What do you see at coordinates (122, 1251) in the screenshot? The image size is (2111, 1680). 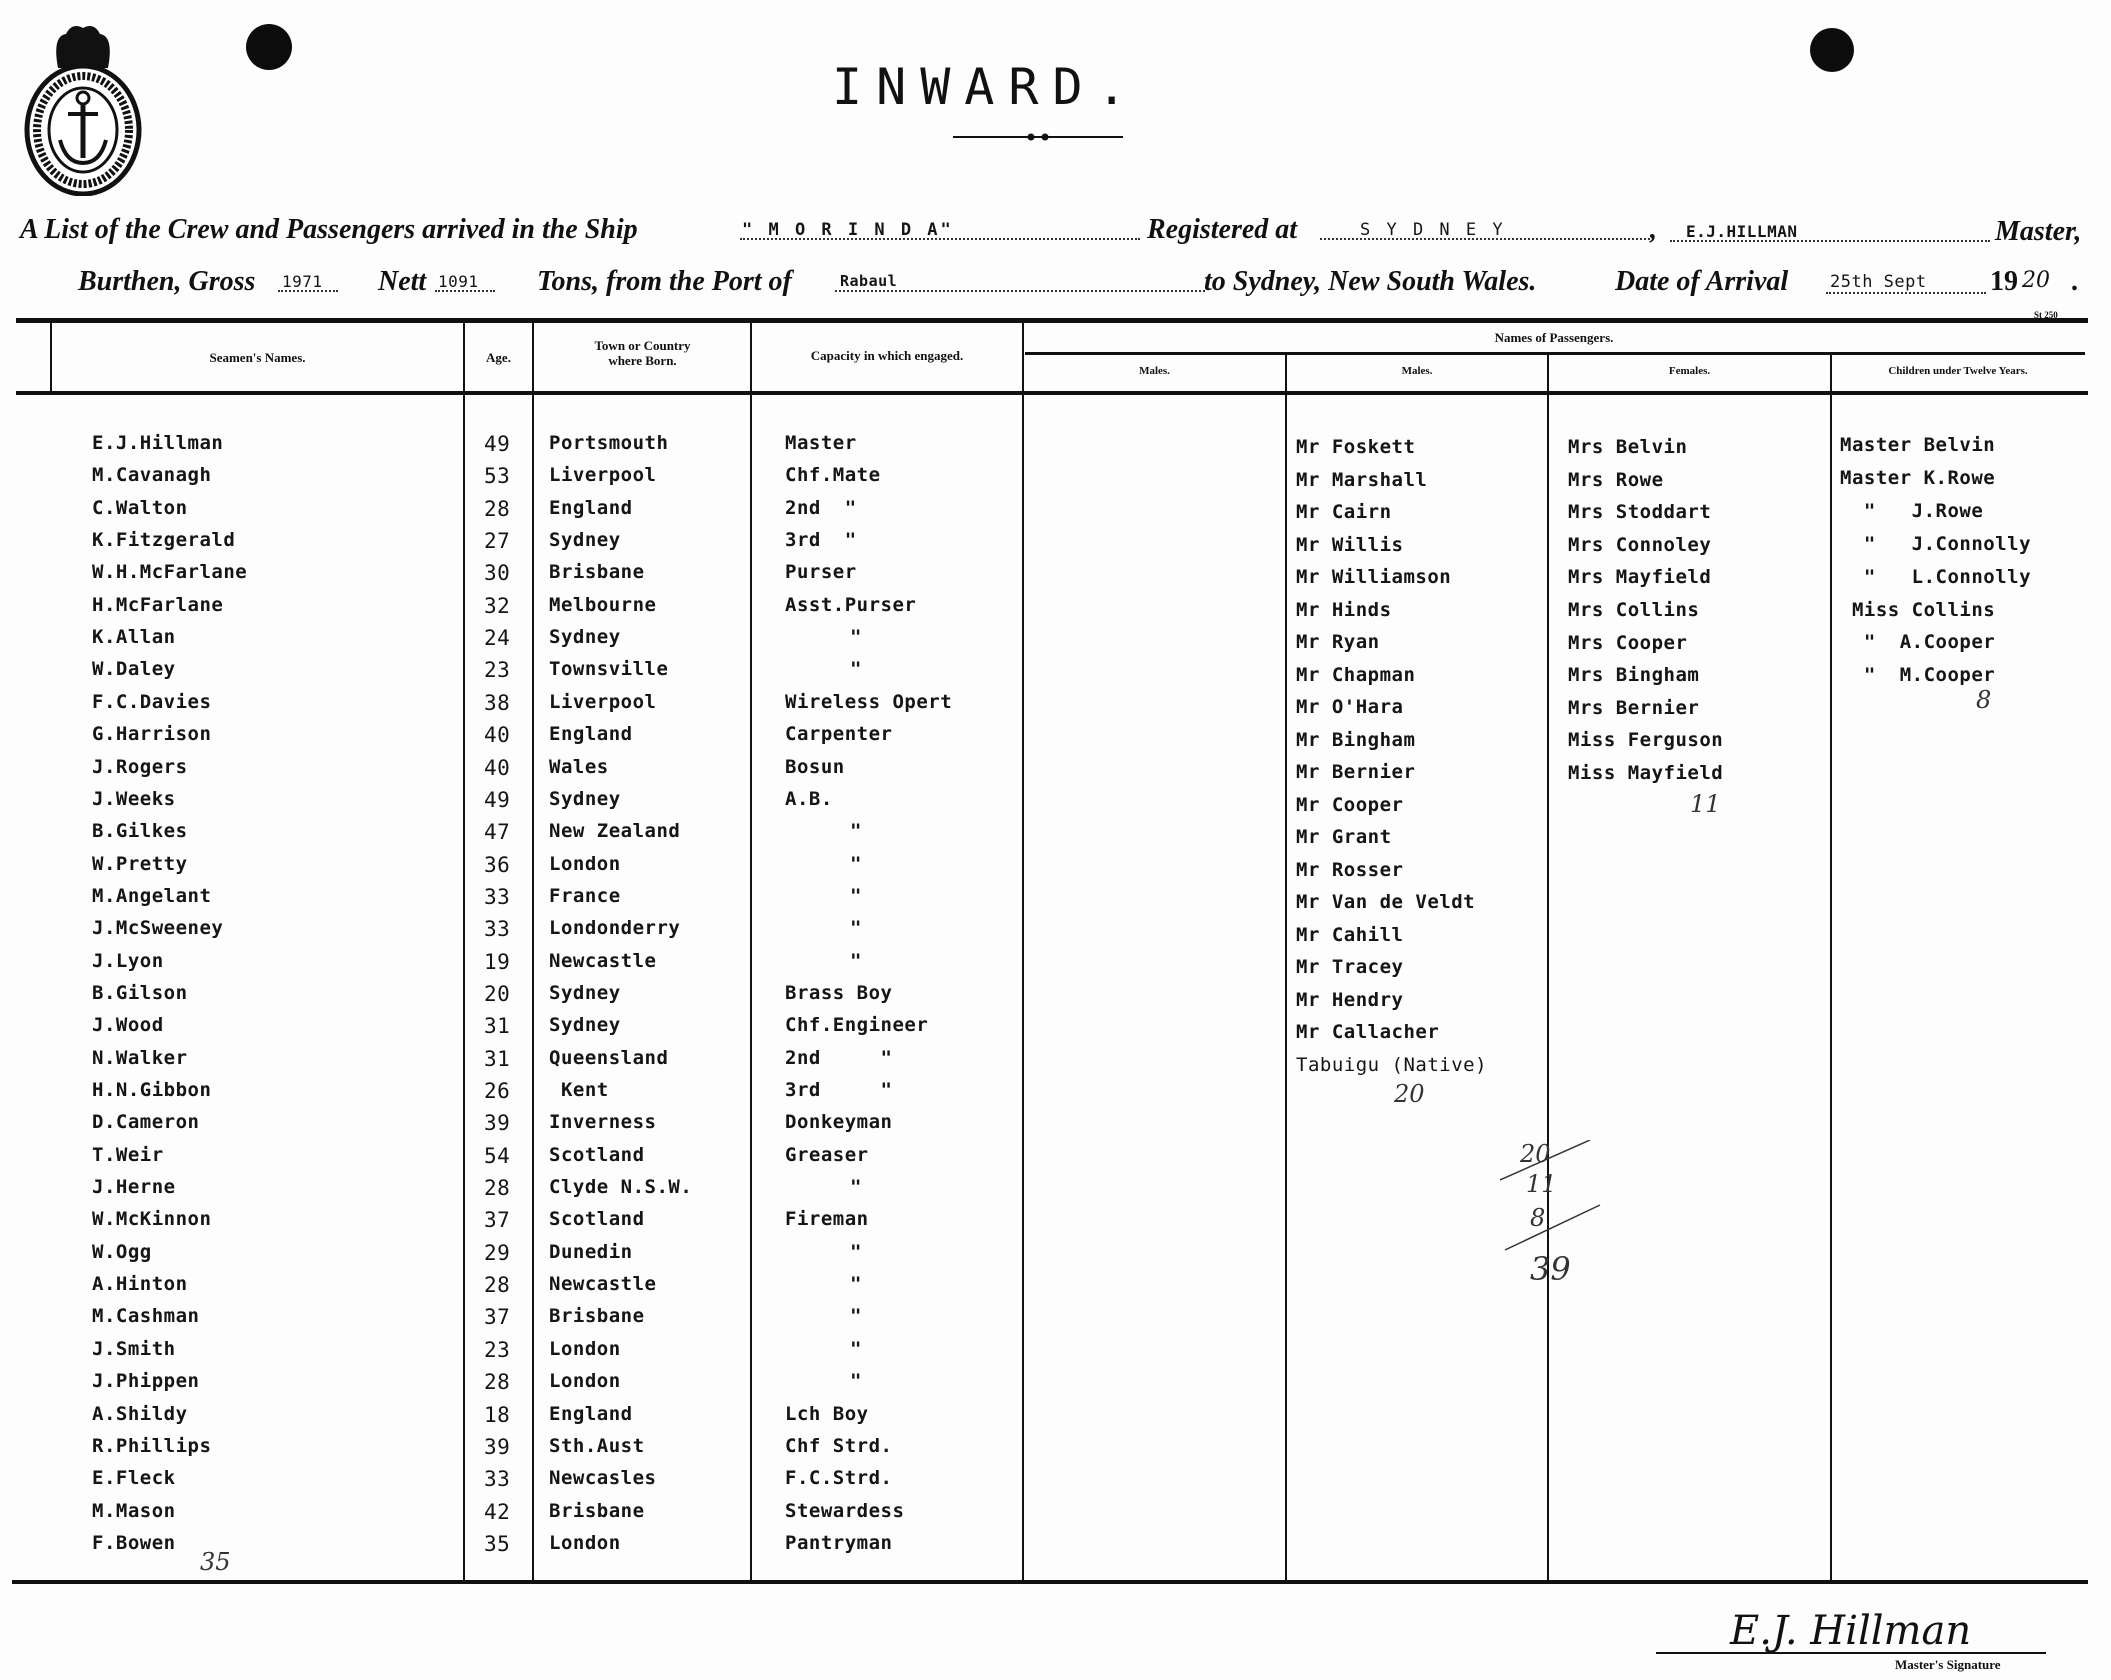 I see `seaman-name: W.Ogg` at bounding box center [122, 1251].